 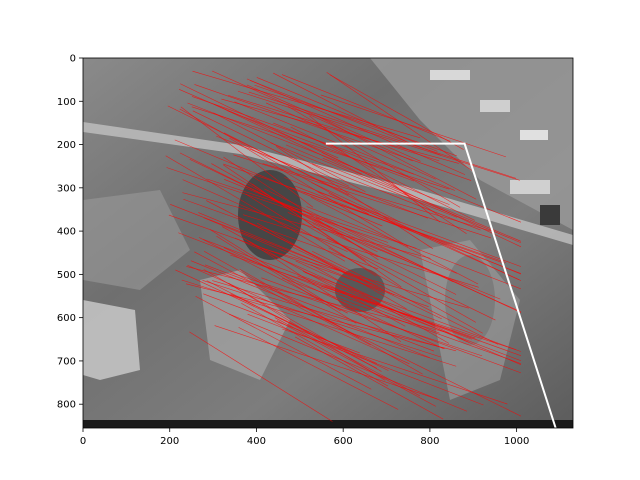 I want to click on y-tick-label: 500, so click(x=66, y=275).